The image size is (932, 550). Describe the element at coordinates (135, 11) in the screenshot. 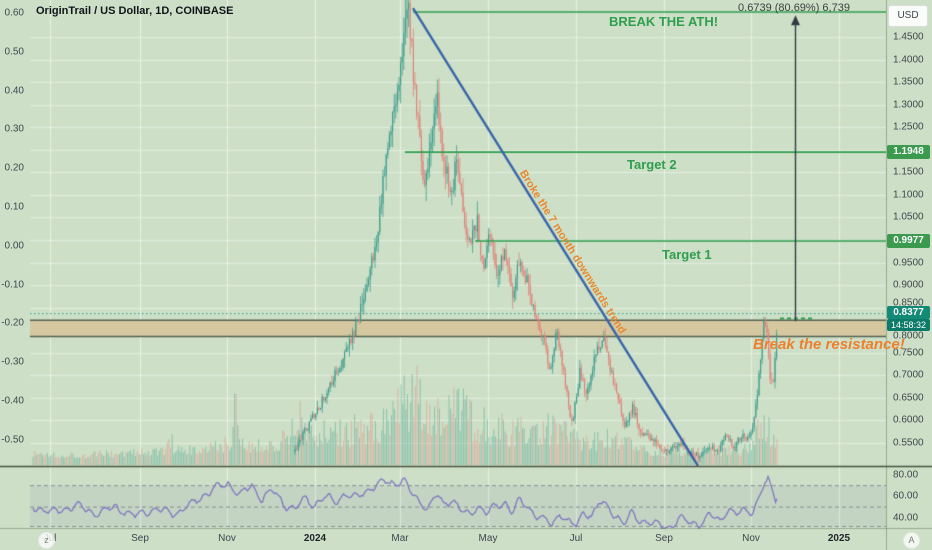

I see `symbol-legend: OriginTrail / US Dollar, 1D, COINBASE` at that location.